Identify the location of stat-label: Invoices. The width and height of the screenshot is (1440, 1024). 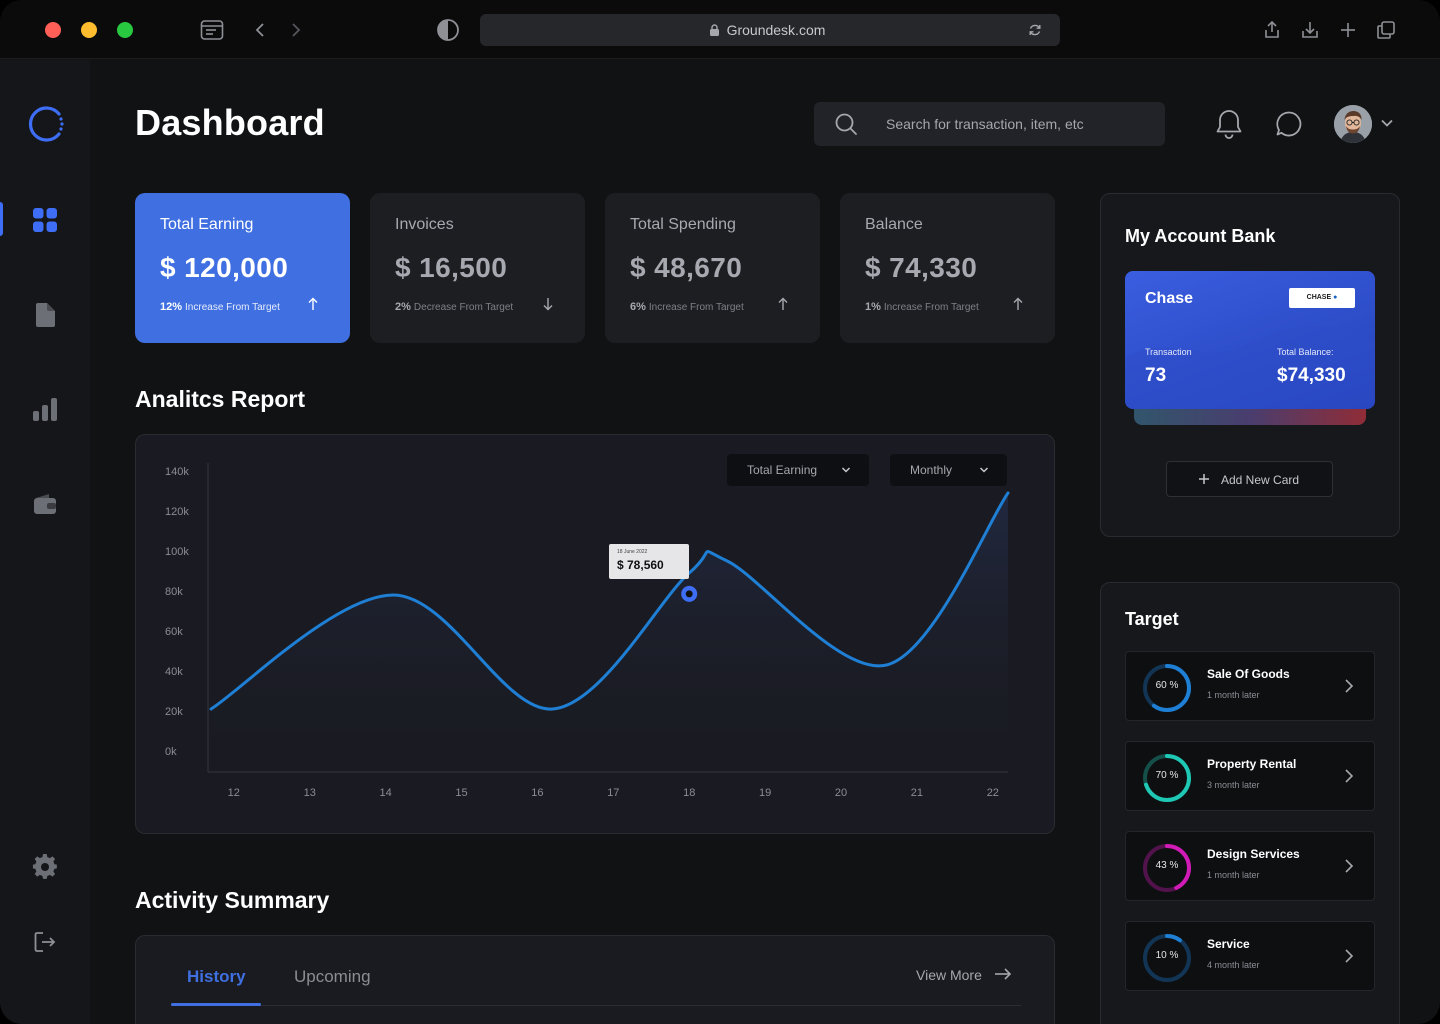
(424, 224).